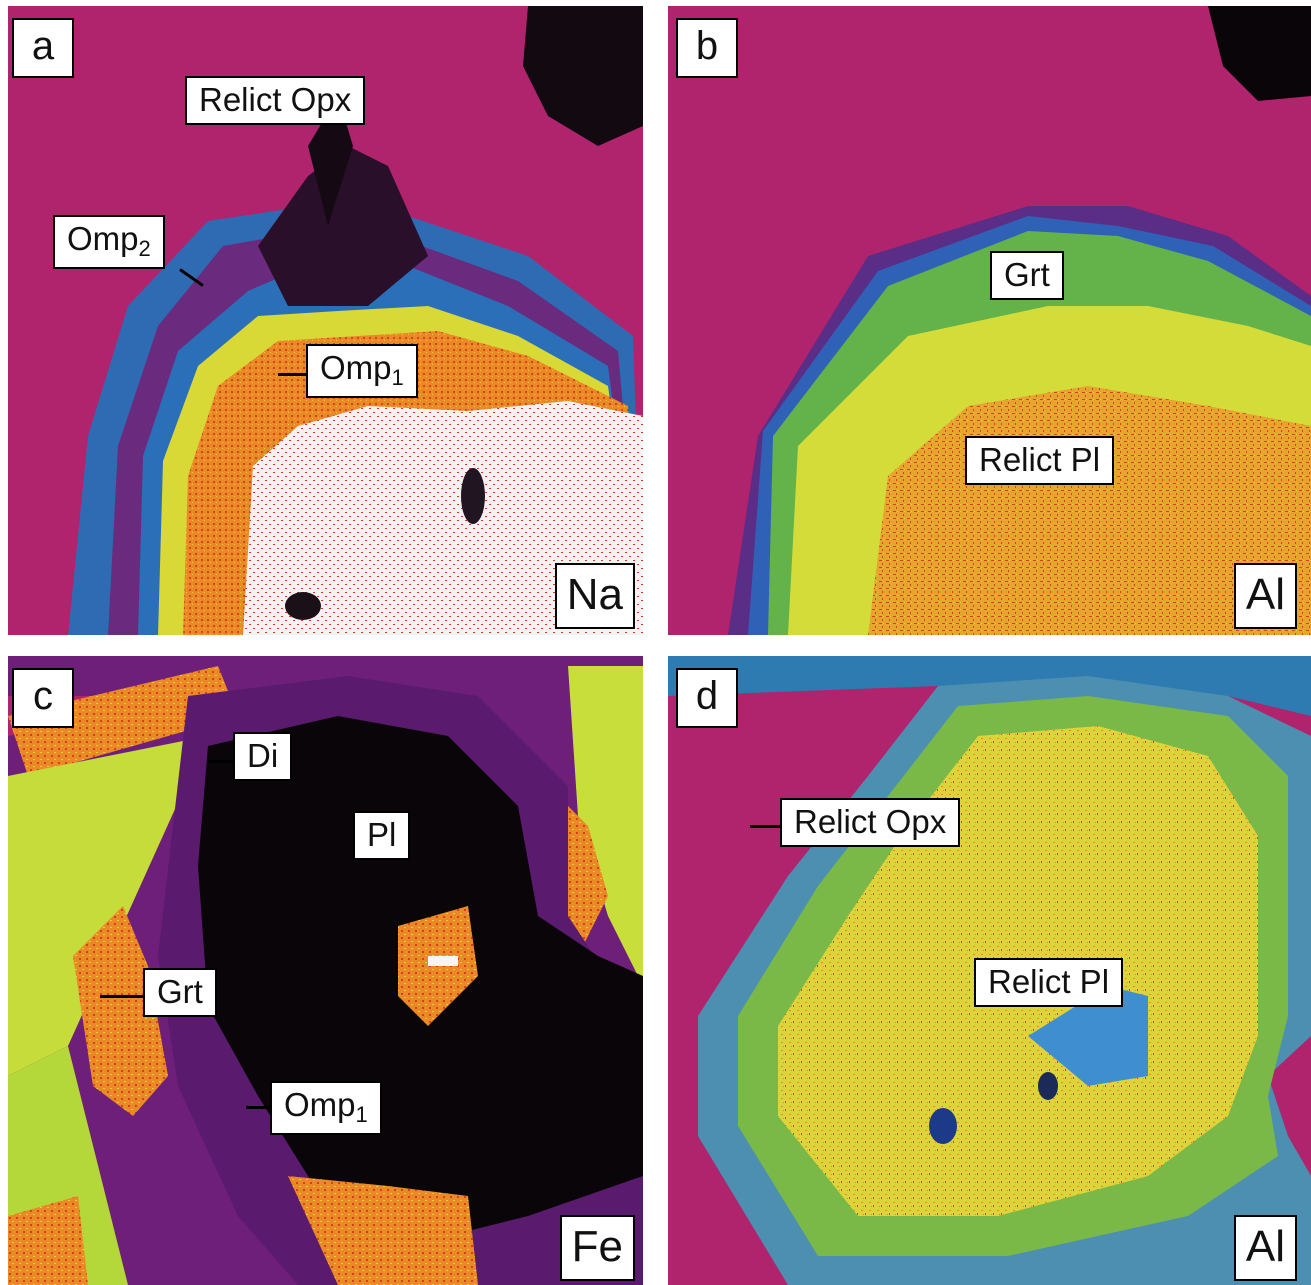 This screenshot has height=1285, width=1311. What do you see at coordinates (263, 756) in the screenshot?
I see `label-di: Di` at bounding box center [263, 756].